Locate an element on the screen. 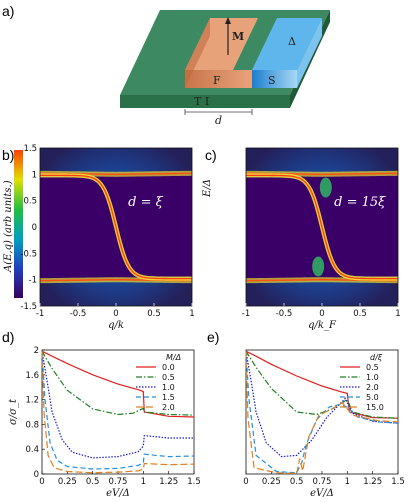 This screenshot has height=502, width=415. series-line-1.5 is located at coordinates (118, 410).